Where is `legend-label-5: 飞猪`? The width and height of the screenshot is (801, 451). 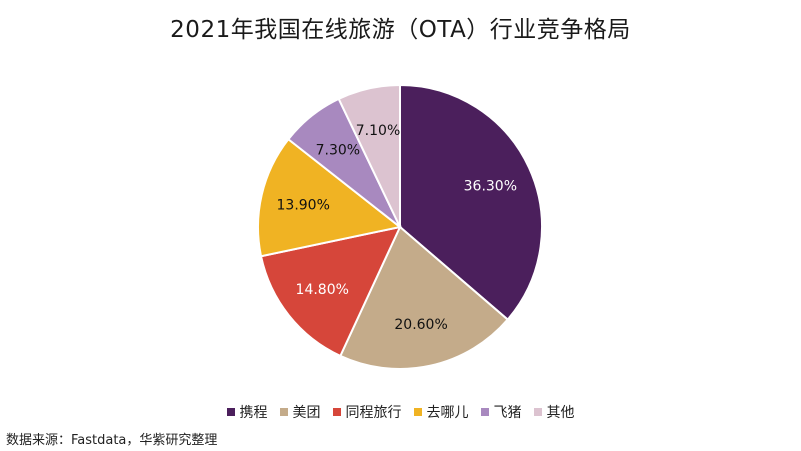
legend-label-5: 飞猪 is located at coordinates (507, 413).